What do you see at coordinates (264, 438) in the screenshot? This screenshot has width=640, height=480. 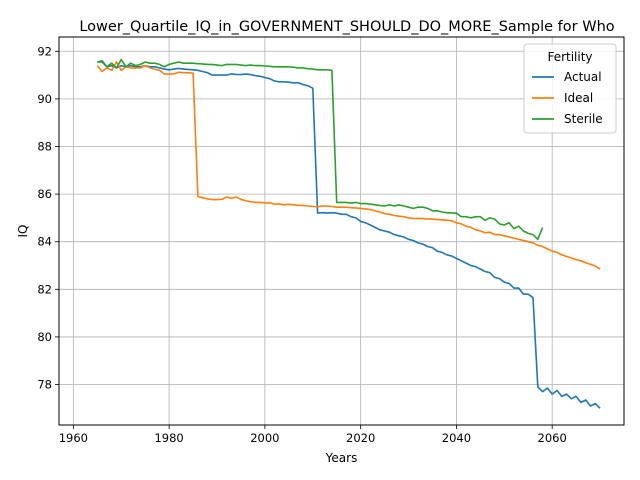 I see `x-tick-label: 2000` at bounding box center [264, 438].